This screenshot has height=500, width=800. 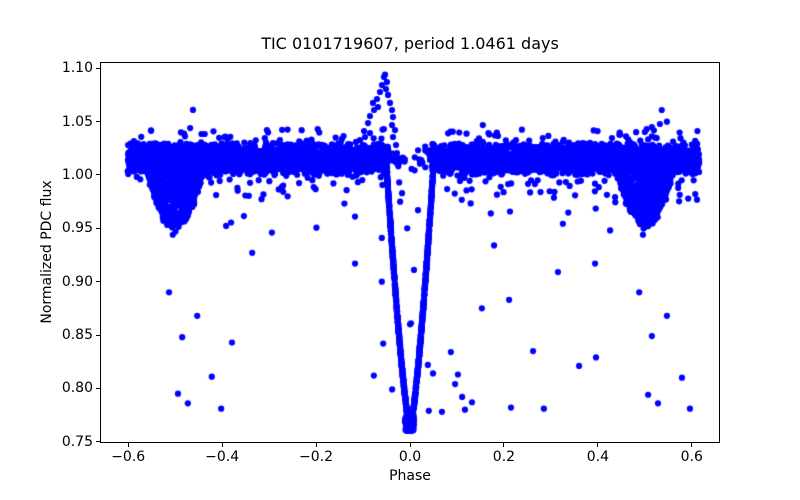 I want to click on y-tick-label: 0.85, so click(x=77, y=335).